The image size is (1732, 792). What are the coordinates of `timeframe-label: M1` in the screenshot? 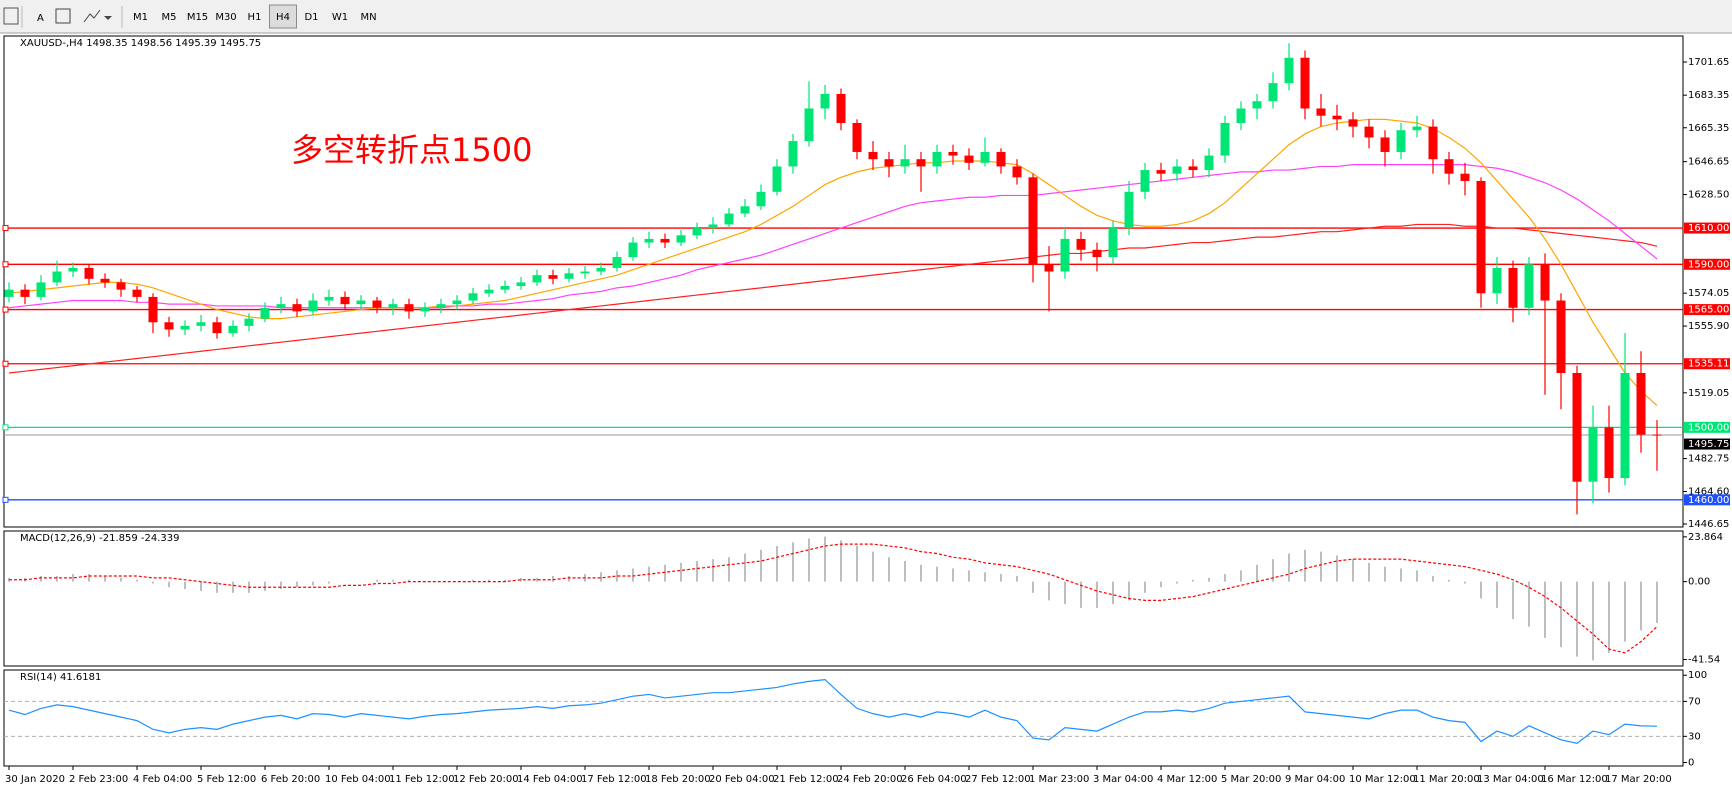 It's located at (140, 17).